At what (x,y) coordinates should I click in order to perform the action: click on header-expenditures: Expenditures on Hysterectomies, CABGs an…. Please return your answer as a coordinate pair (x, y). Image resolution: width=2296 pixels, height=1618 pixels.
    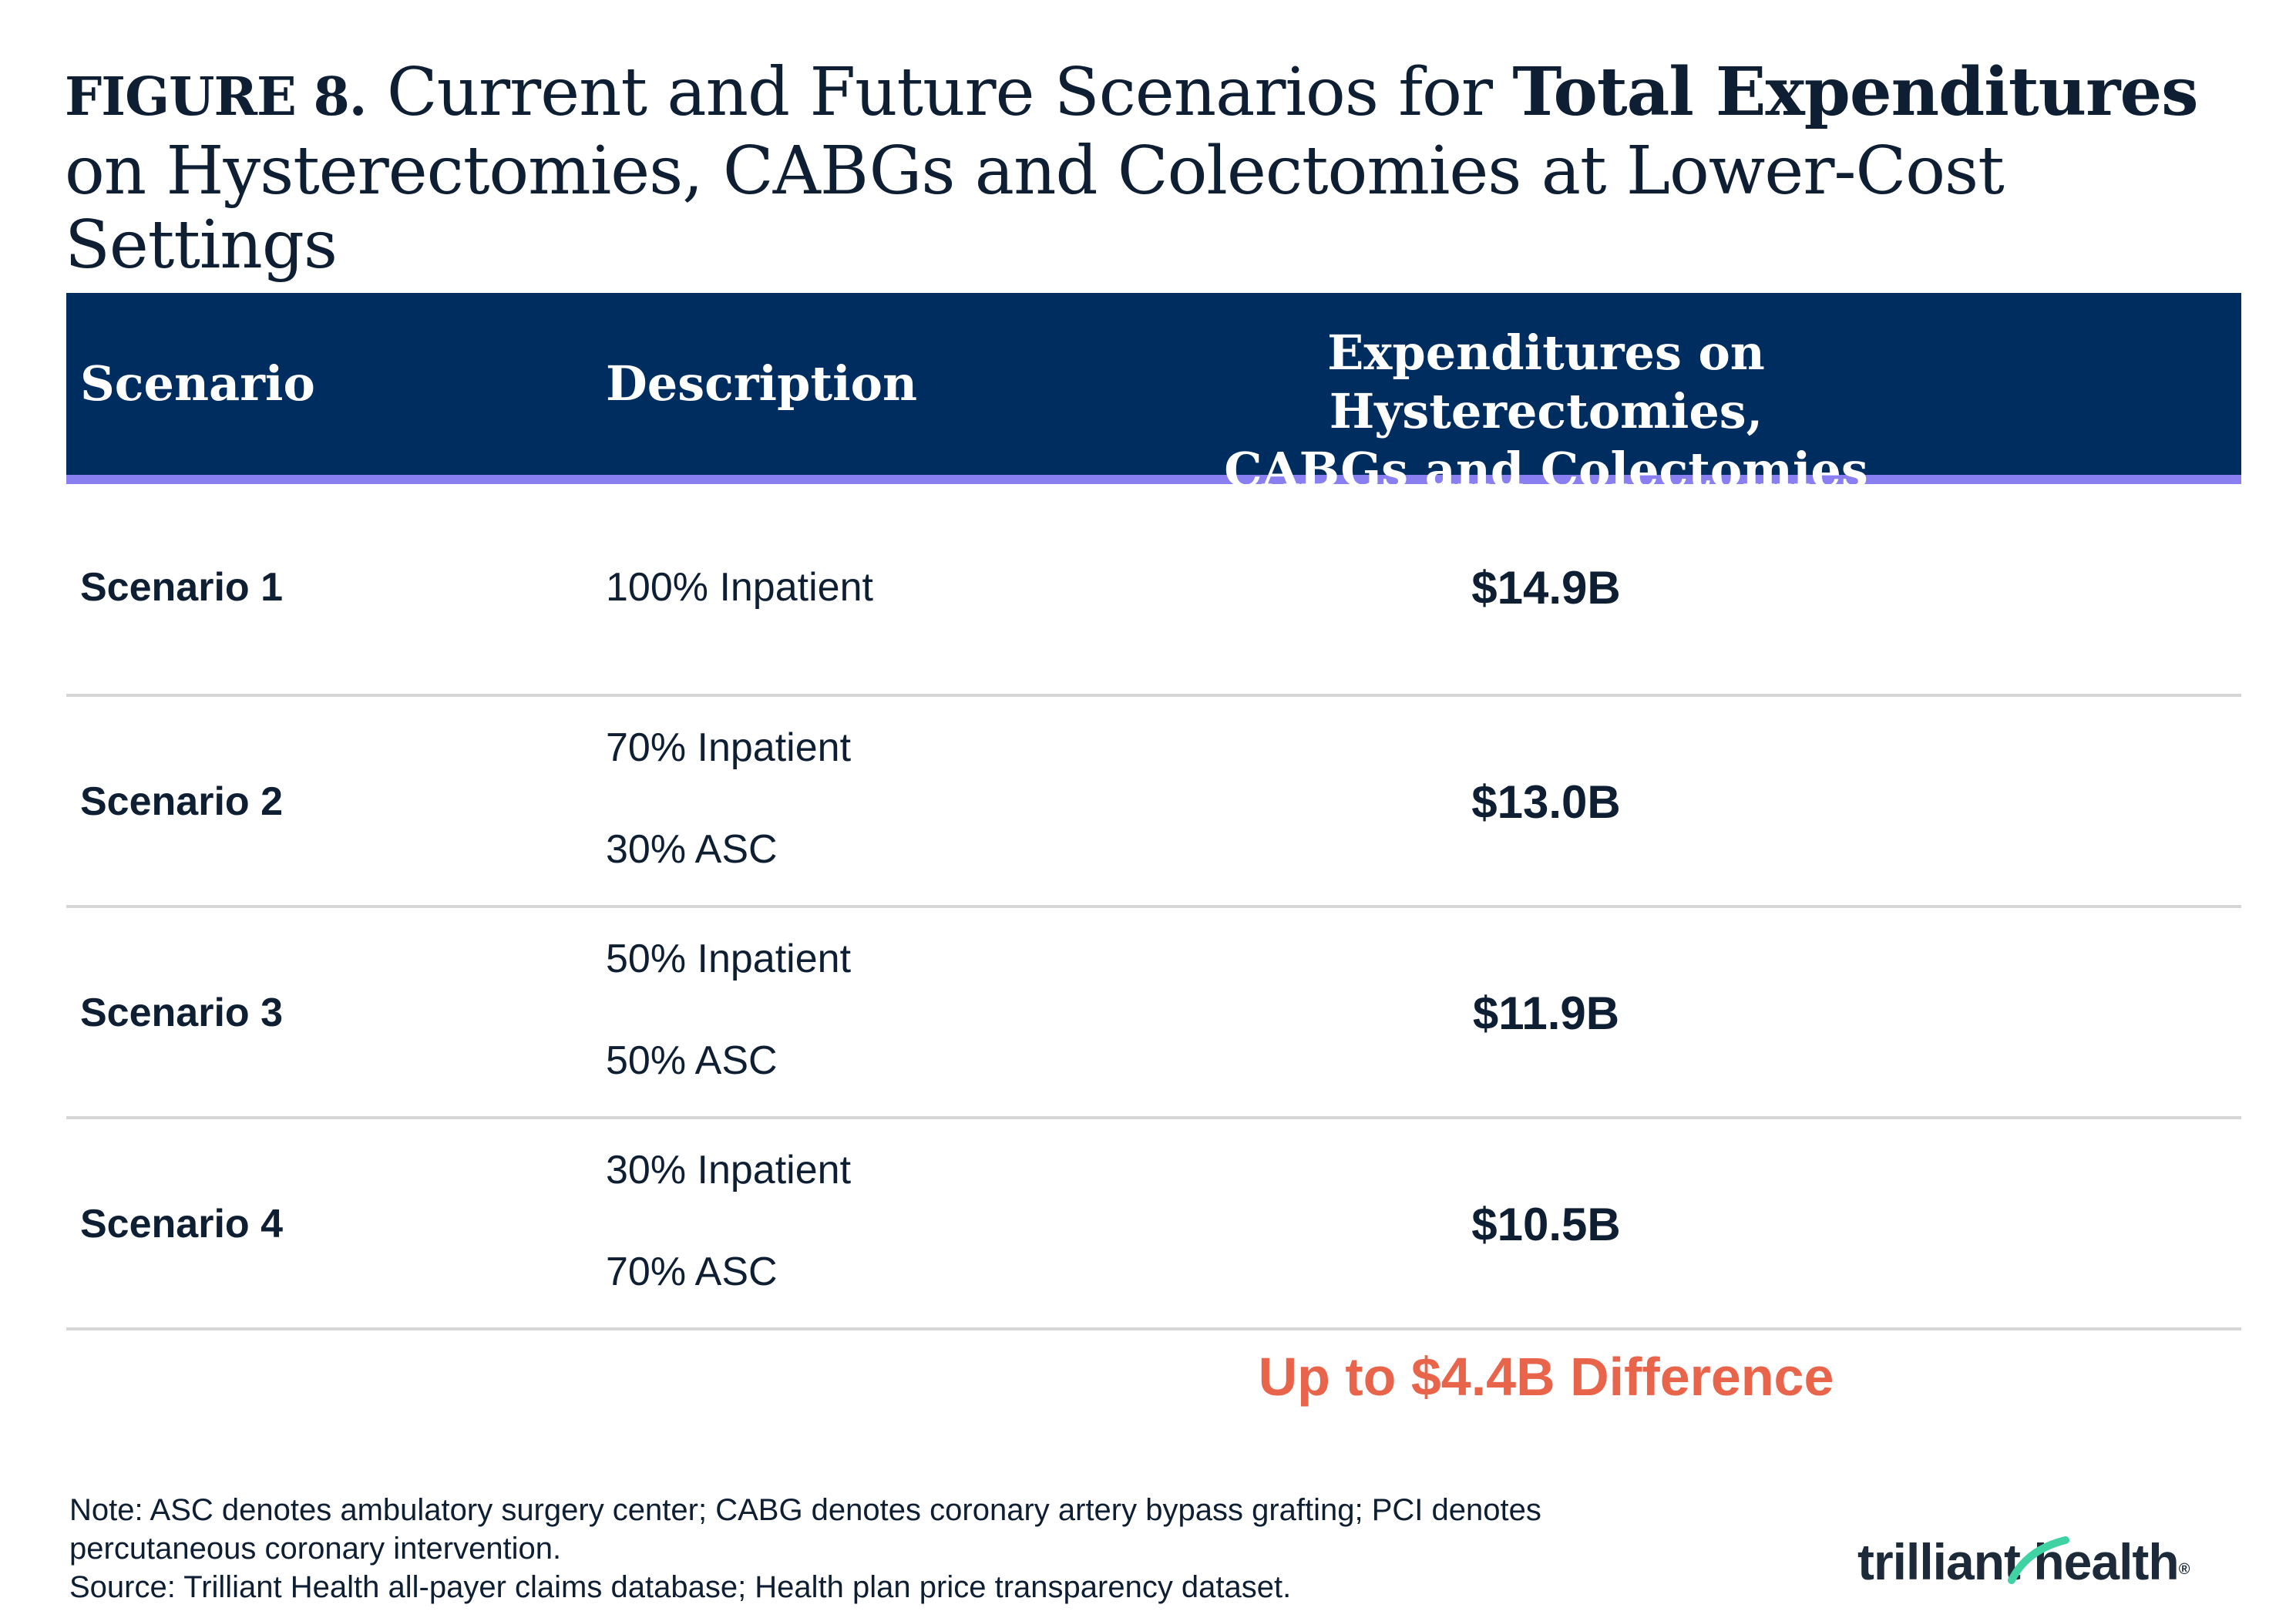
    Looking at the image, I should click on (1546, 412).